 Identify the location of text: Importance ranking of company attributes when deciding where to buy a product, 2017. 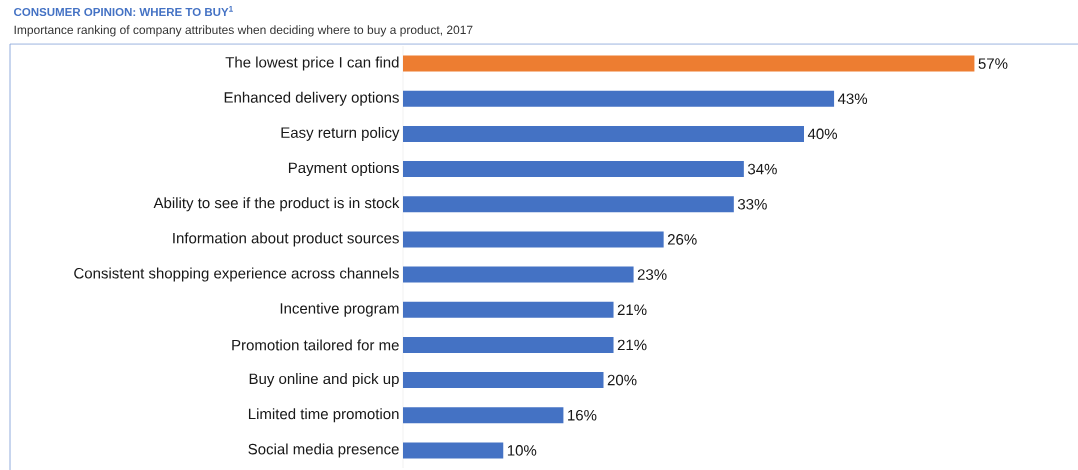
(243, 31).